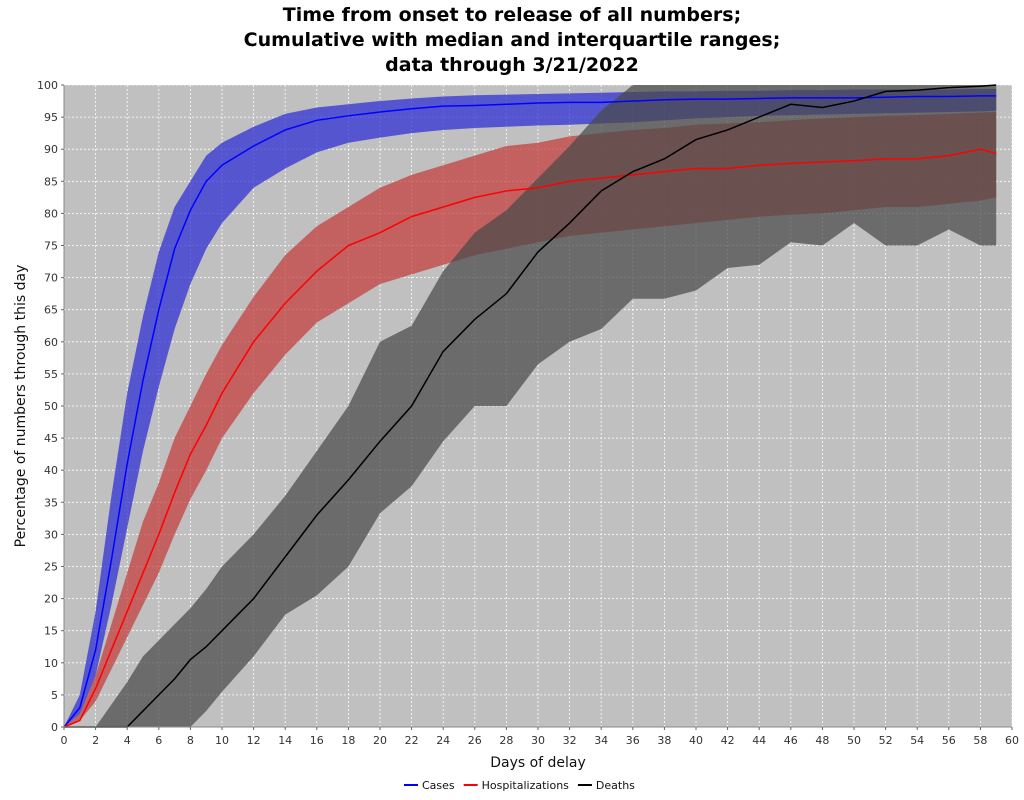 This screenshot has height=800, width=1024. Describe the element at coordinates (443, 740) in the screenshot. I see `x-tick-label: 24` at that location.